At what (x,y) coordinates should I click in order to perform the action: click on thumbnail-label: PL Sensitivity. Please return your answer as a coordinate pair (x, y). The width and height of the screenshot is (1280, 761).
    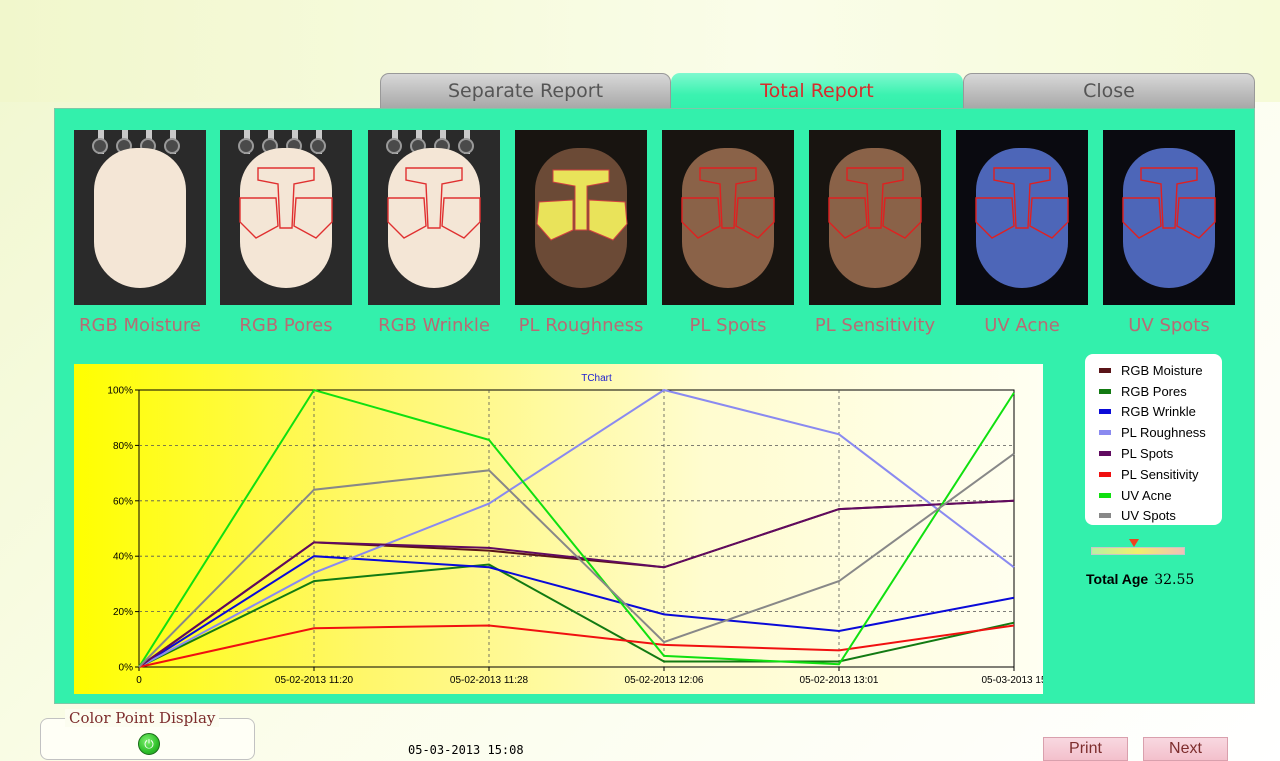
    Looking at the image, I should click on (875, 325).